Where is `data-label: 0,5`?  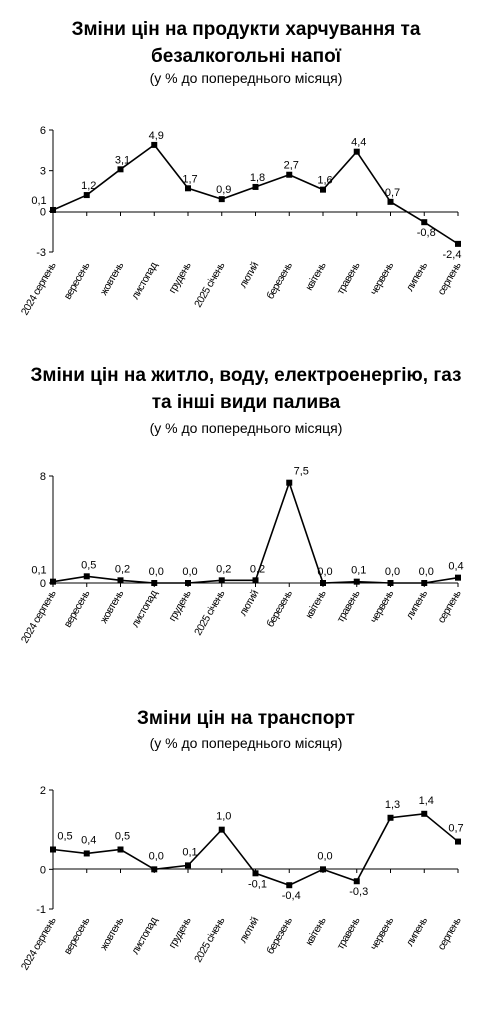
data-label: 0,5 is located at coordinates (122, 837).